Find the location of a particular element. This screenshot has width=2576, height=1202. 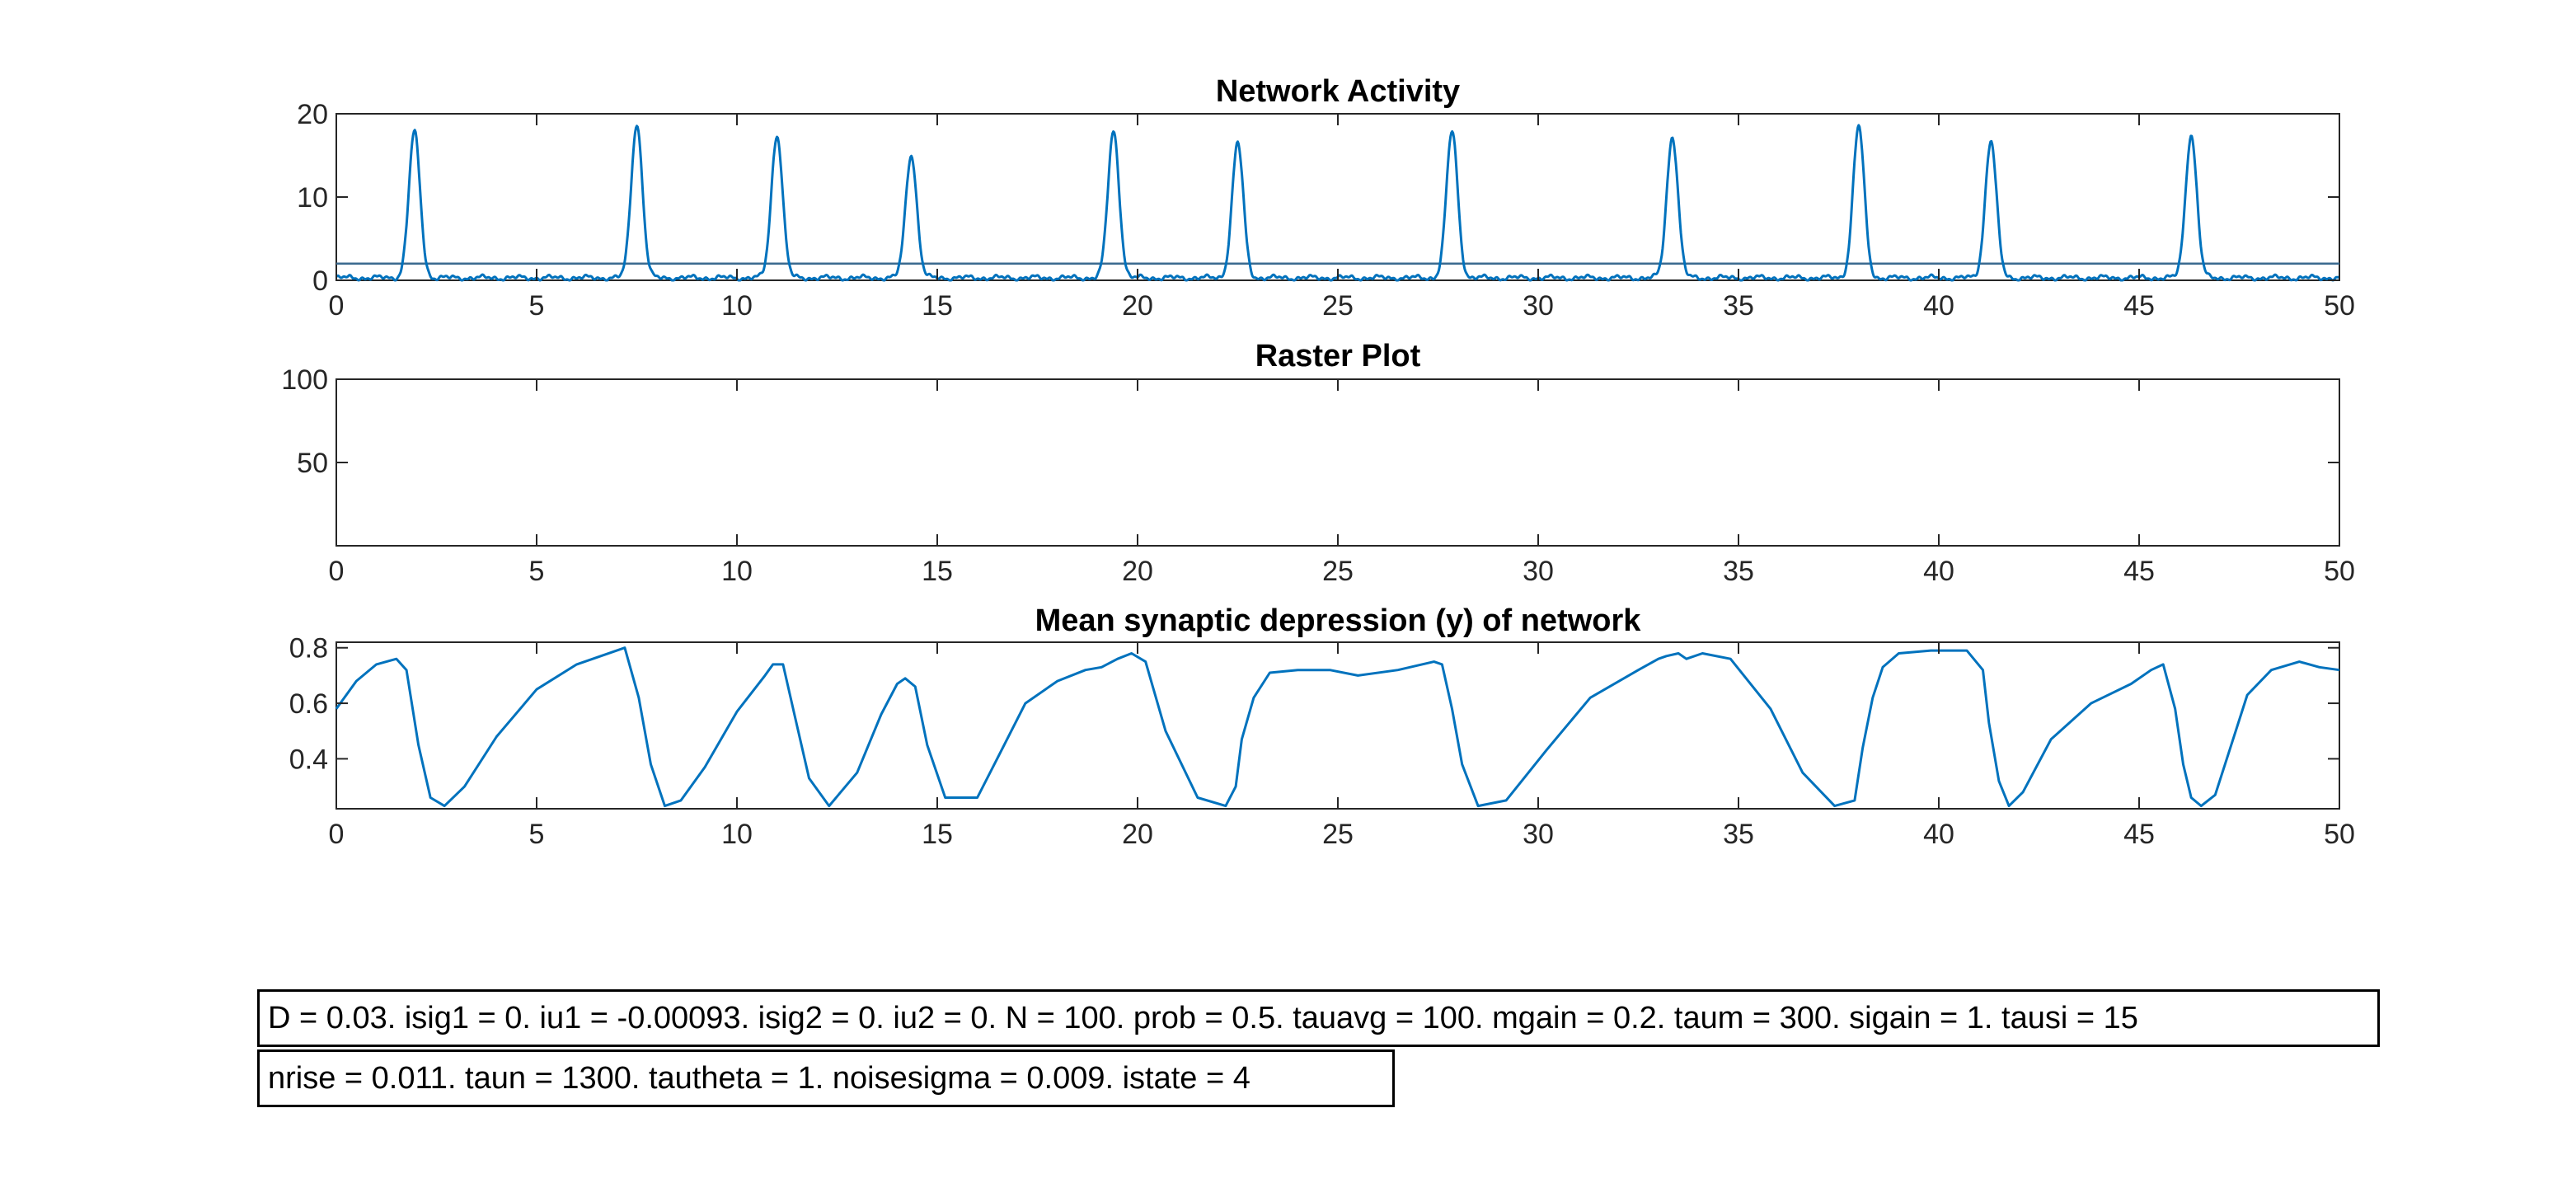

synaptic-depression-ytick-label: 0.6 is located at coordinates (309, 704).